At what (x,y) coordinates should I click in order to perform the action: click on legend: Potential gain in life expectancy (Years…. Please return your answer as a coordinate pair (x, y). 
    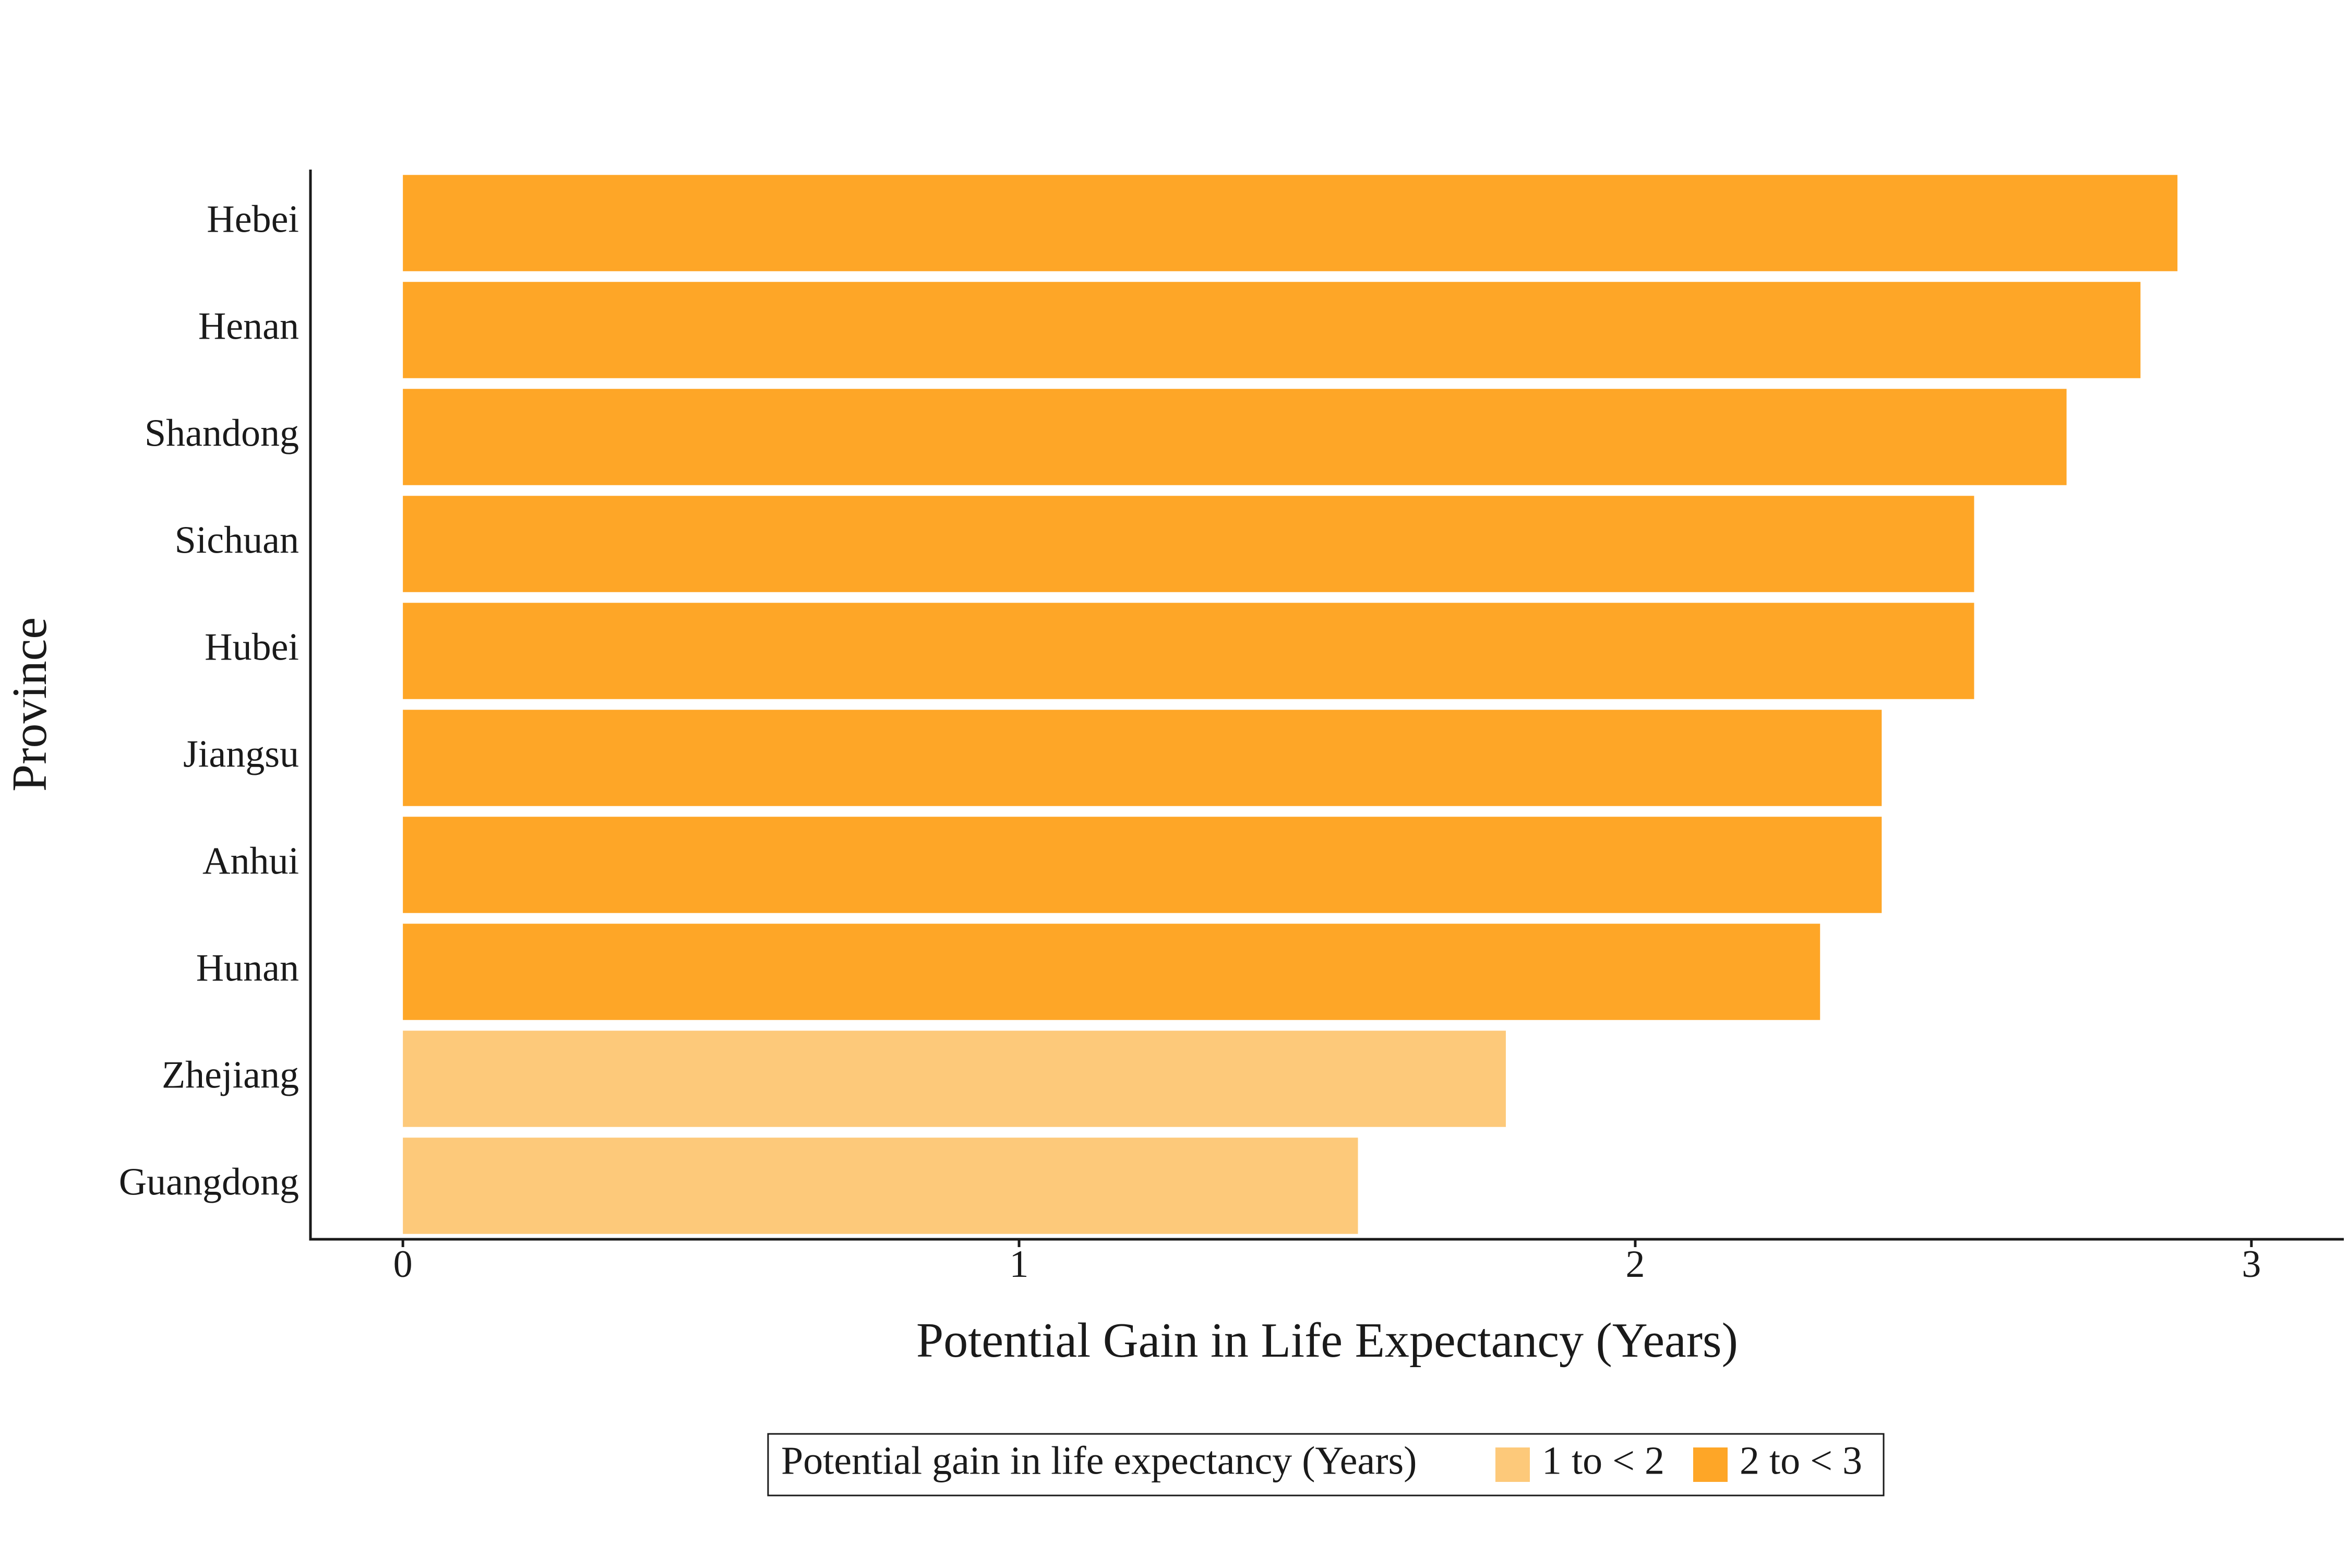
    Looking at the image, I should click on (1326, 1465).